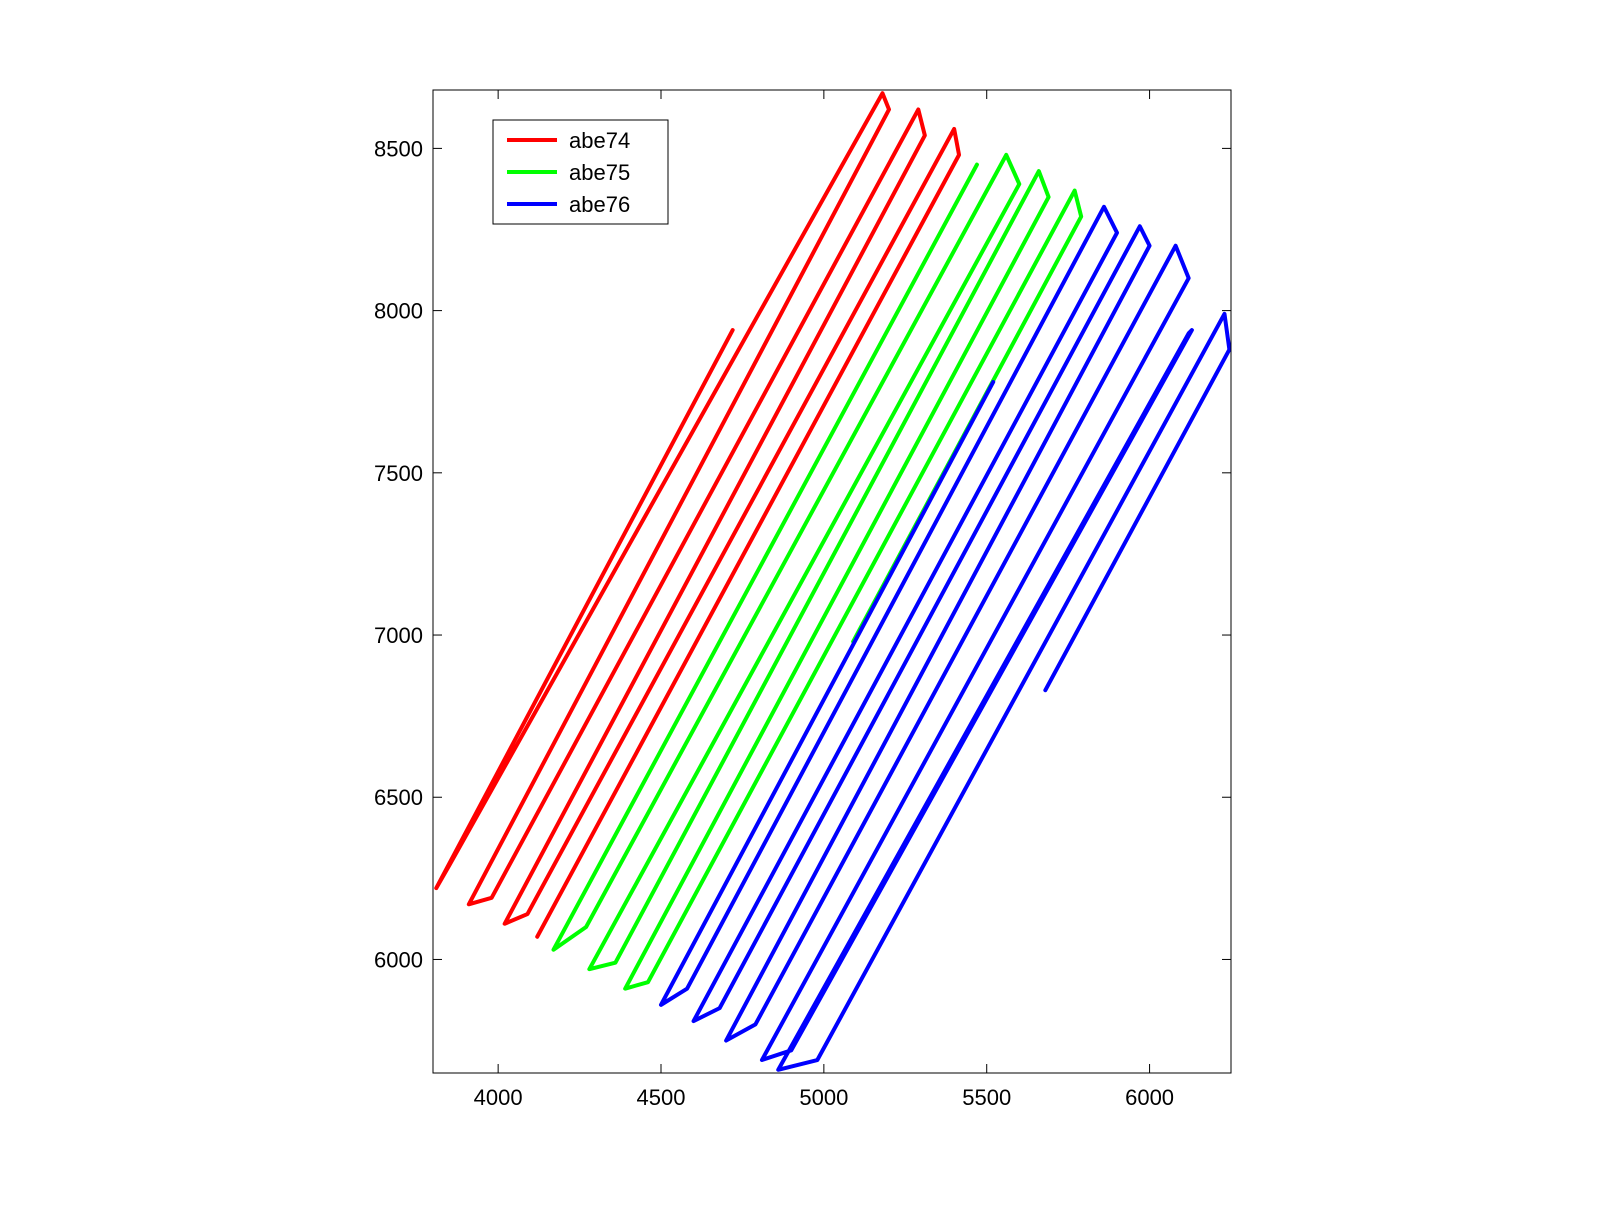 This screenshot has height=1205, width=1600. Describe the element at coordinates (498, 1097) in the screenshot. I see `x-tick-label: 4000` at that location.